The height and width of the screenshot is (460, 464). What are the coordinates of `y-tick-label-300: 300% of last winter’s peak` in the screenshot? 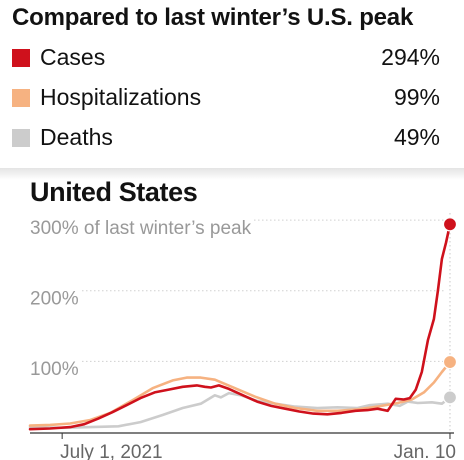 It's located at (141, 228).